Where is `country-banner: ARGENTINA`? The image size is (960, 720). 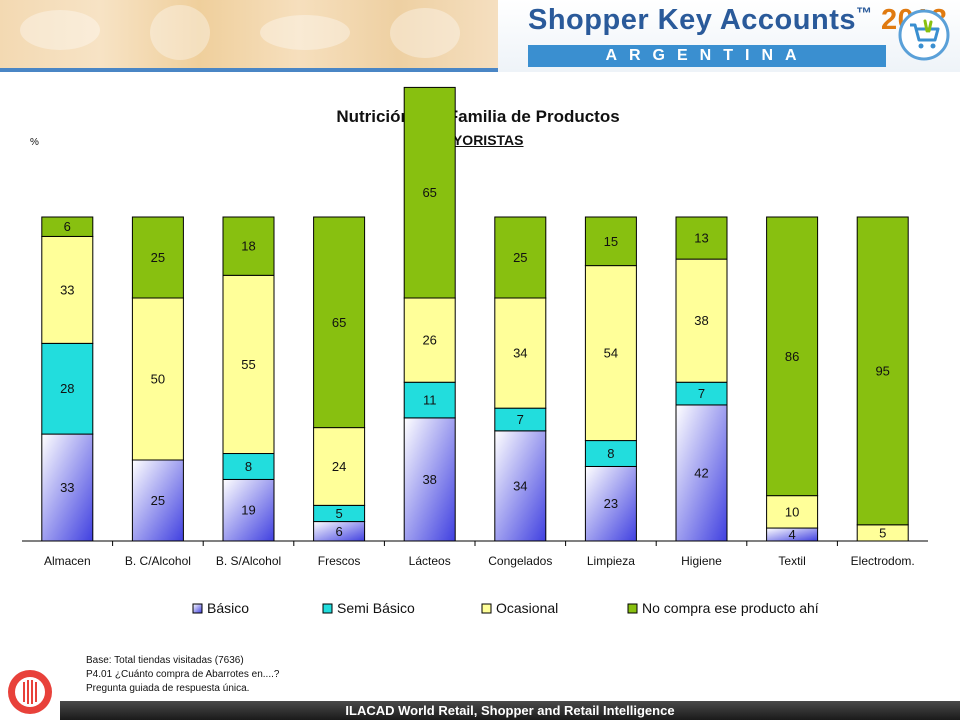
country-banner: ARGENTINA is located at coordinates (707, 56).